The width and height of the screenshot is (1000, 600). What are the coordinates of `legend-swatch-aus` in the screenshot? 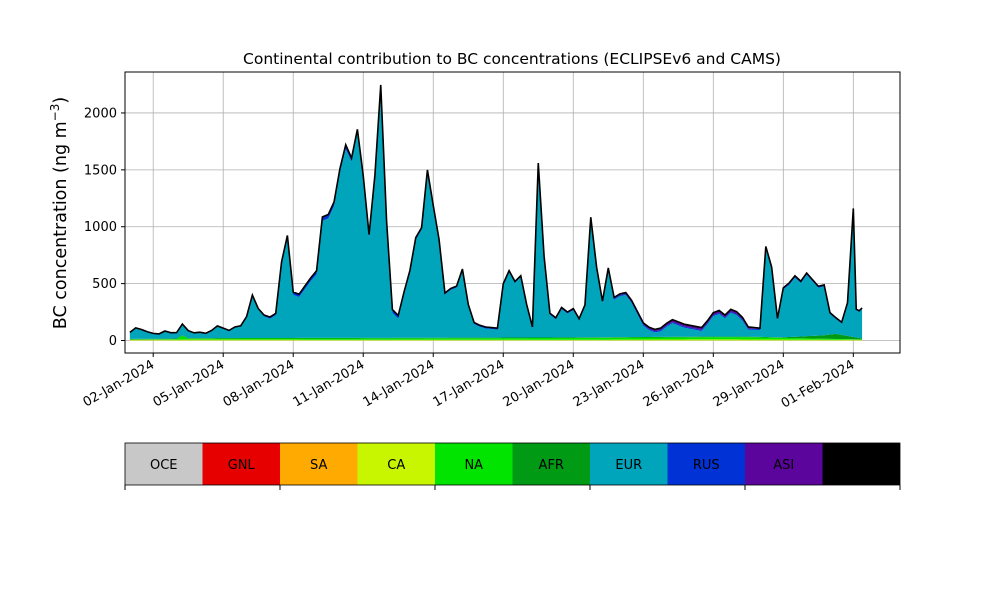 It's located at (861, 464).